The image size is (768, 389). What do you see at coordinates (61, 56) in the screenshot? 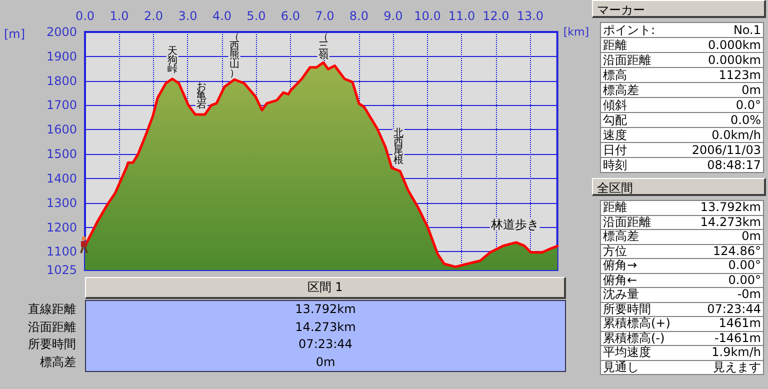
I see `y-tick-label: 1900` at bounding box center [61, 56].